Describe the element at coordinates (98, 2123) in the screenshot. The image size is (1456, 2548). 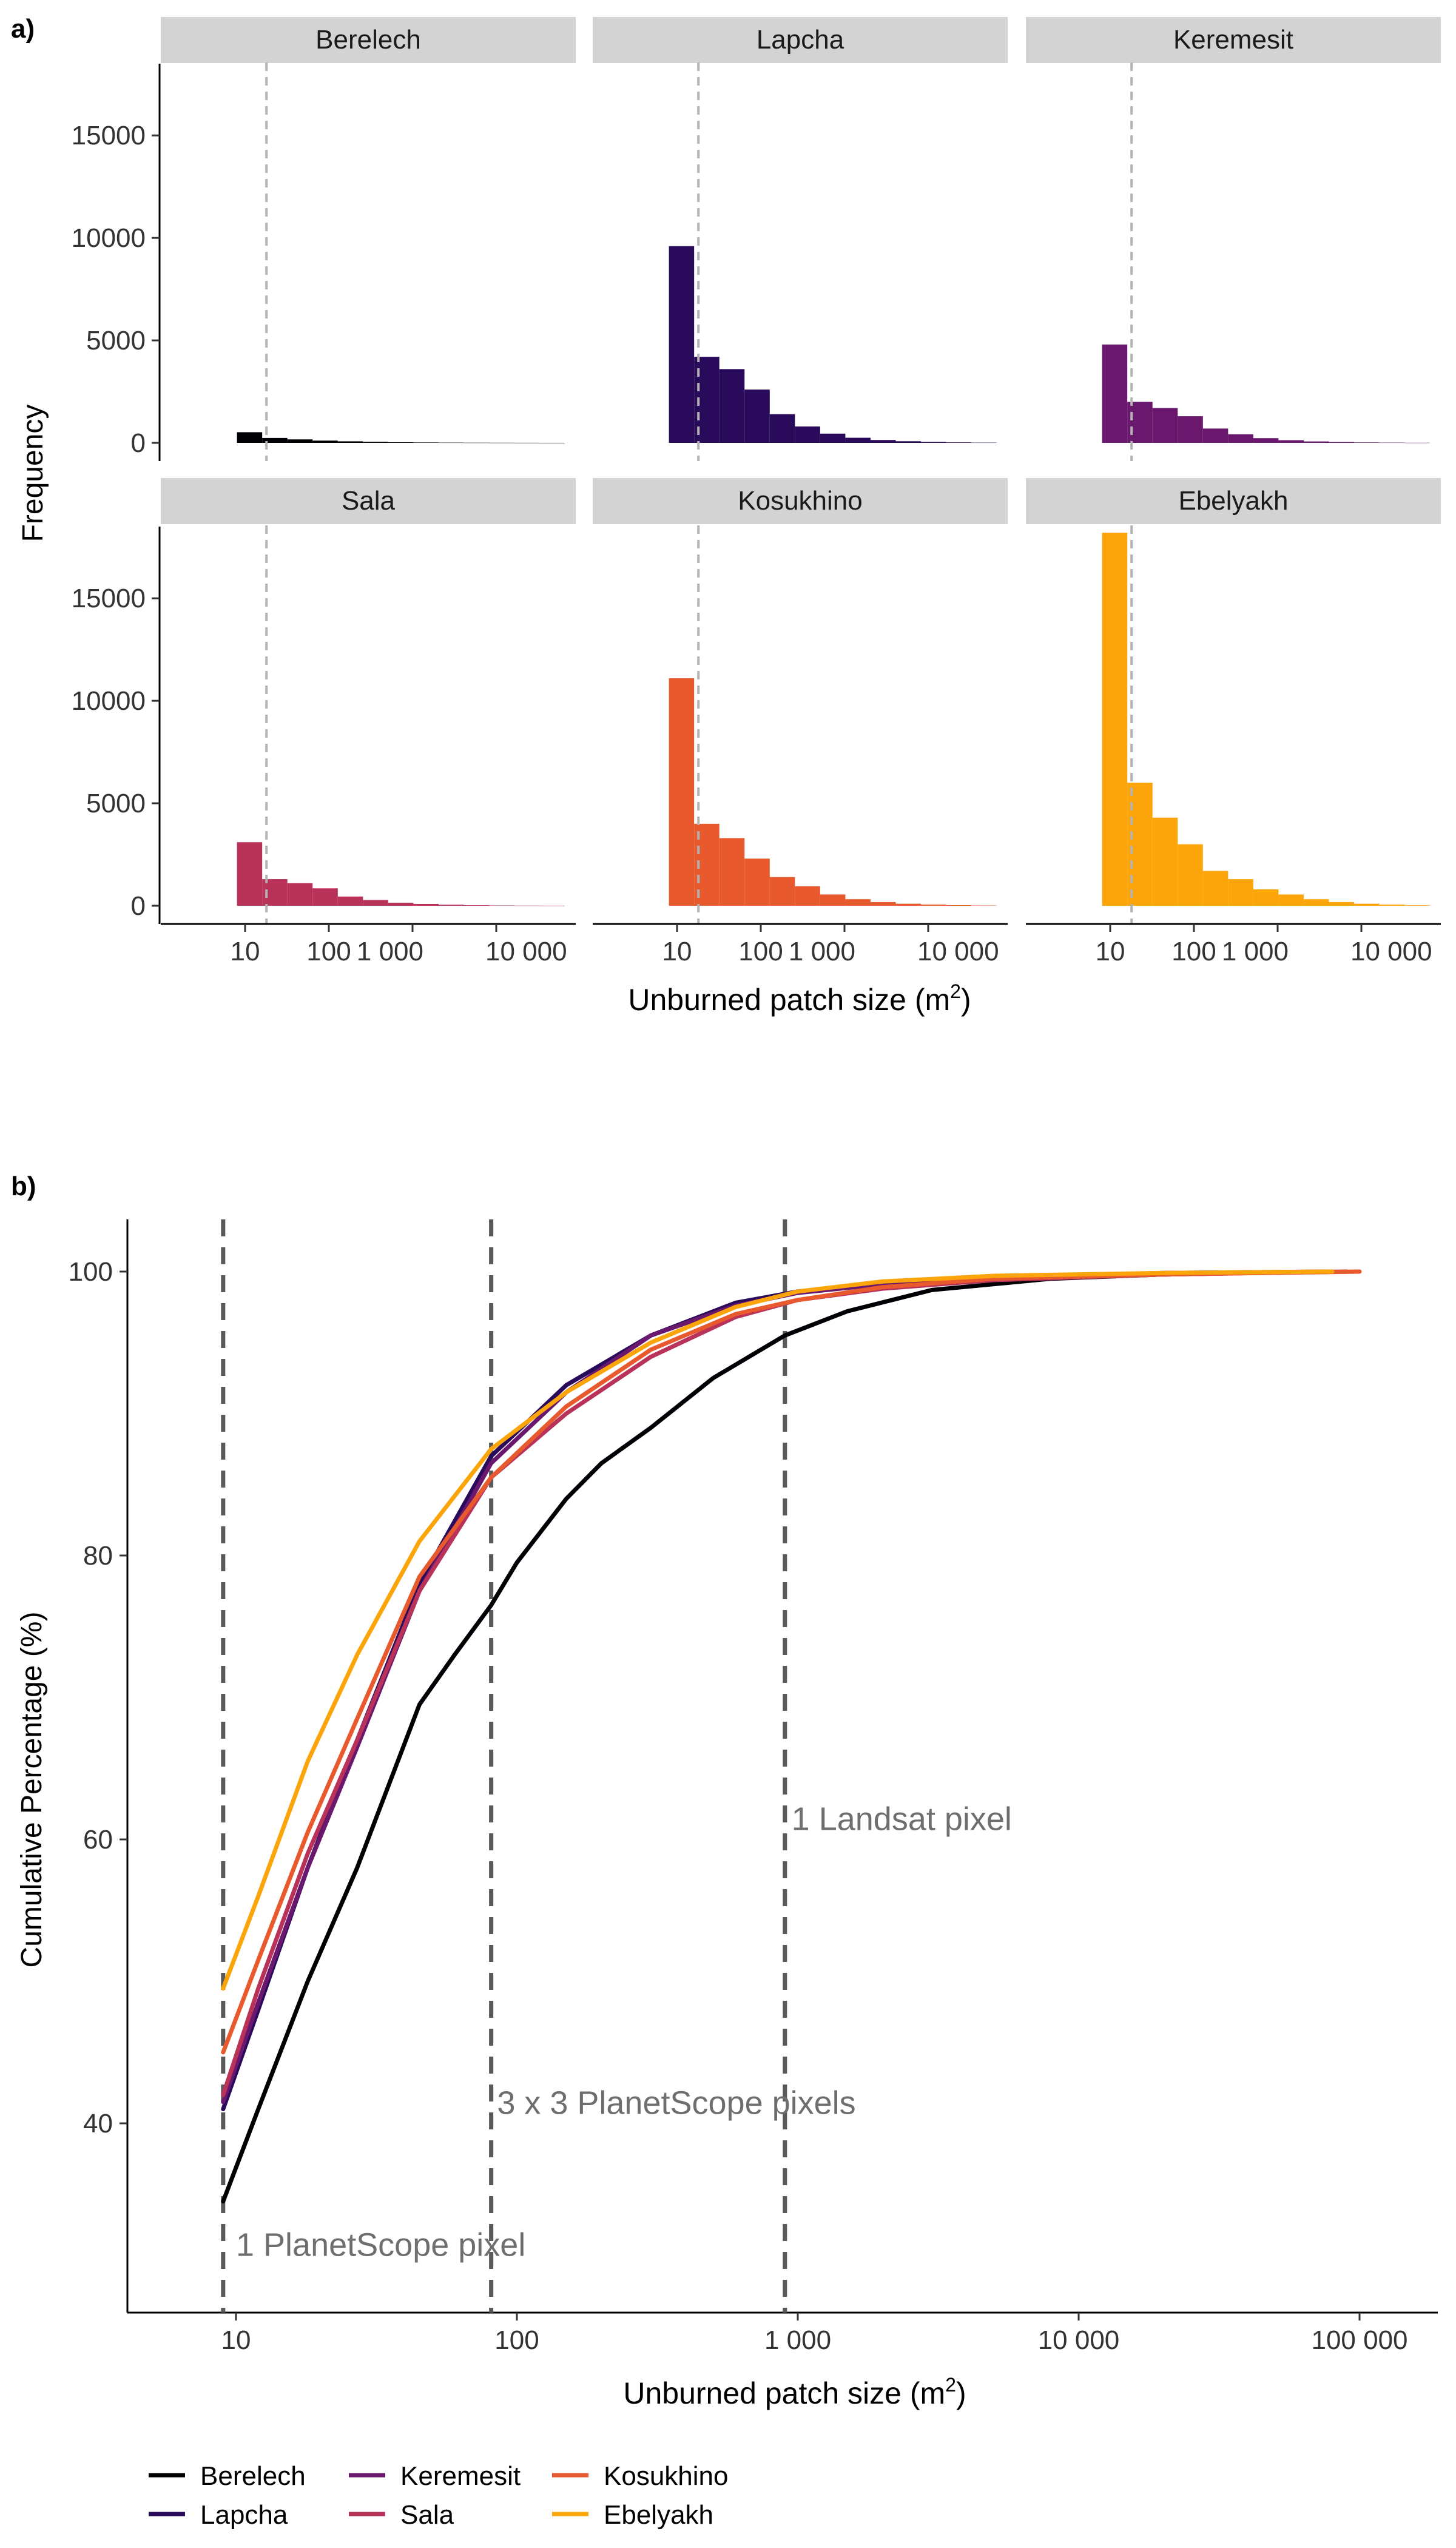
I see `y-tick-label: 40` at that location.